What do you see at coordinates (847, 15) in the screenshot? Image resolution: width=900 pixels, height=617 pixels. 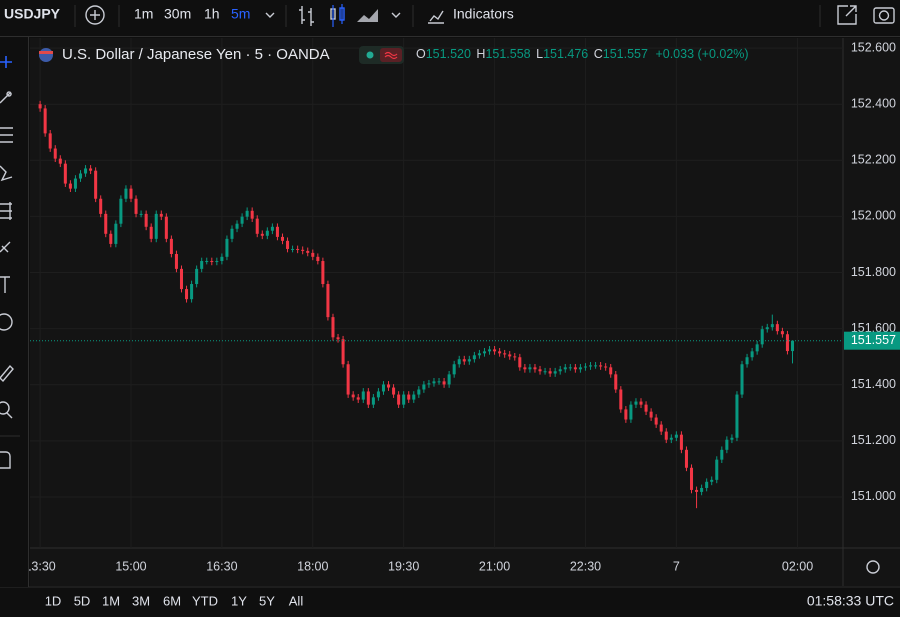 I see `popout-button` at bounding box center [847, 15].